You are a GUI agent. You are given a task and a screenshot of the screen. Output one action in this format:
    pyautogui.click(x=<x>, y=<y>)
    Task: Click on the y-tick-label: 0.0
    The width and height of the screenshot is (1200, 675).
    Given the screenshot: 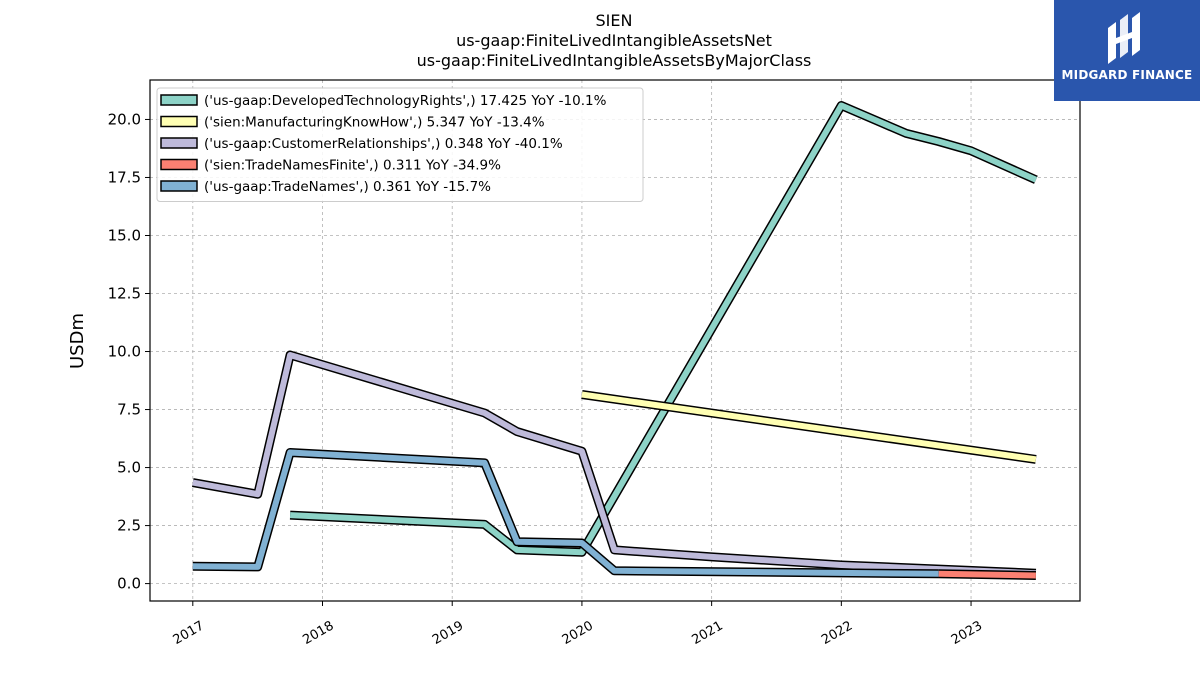 What is the action you would take?
    pyautogui.click(x=129, y=584)
    